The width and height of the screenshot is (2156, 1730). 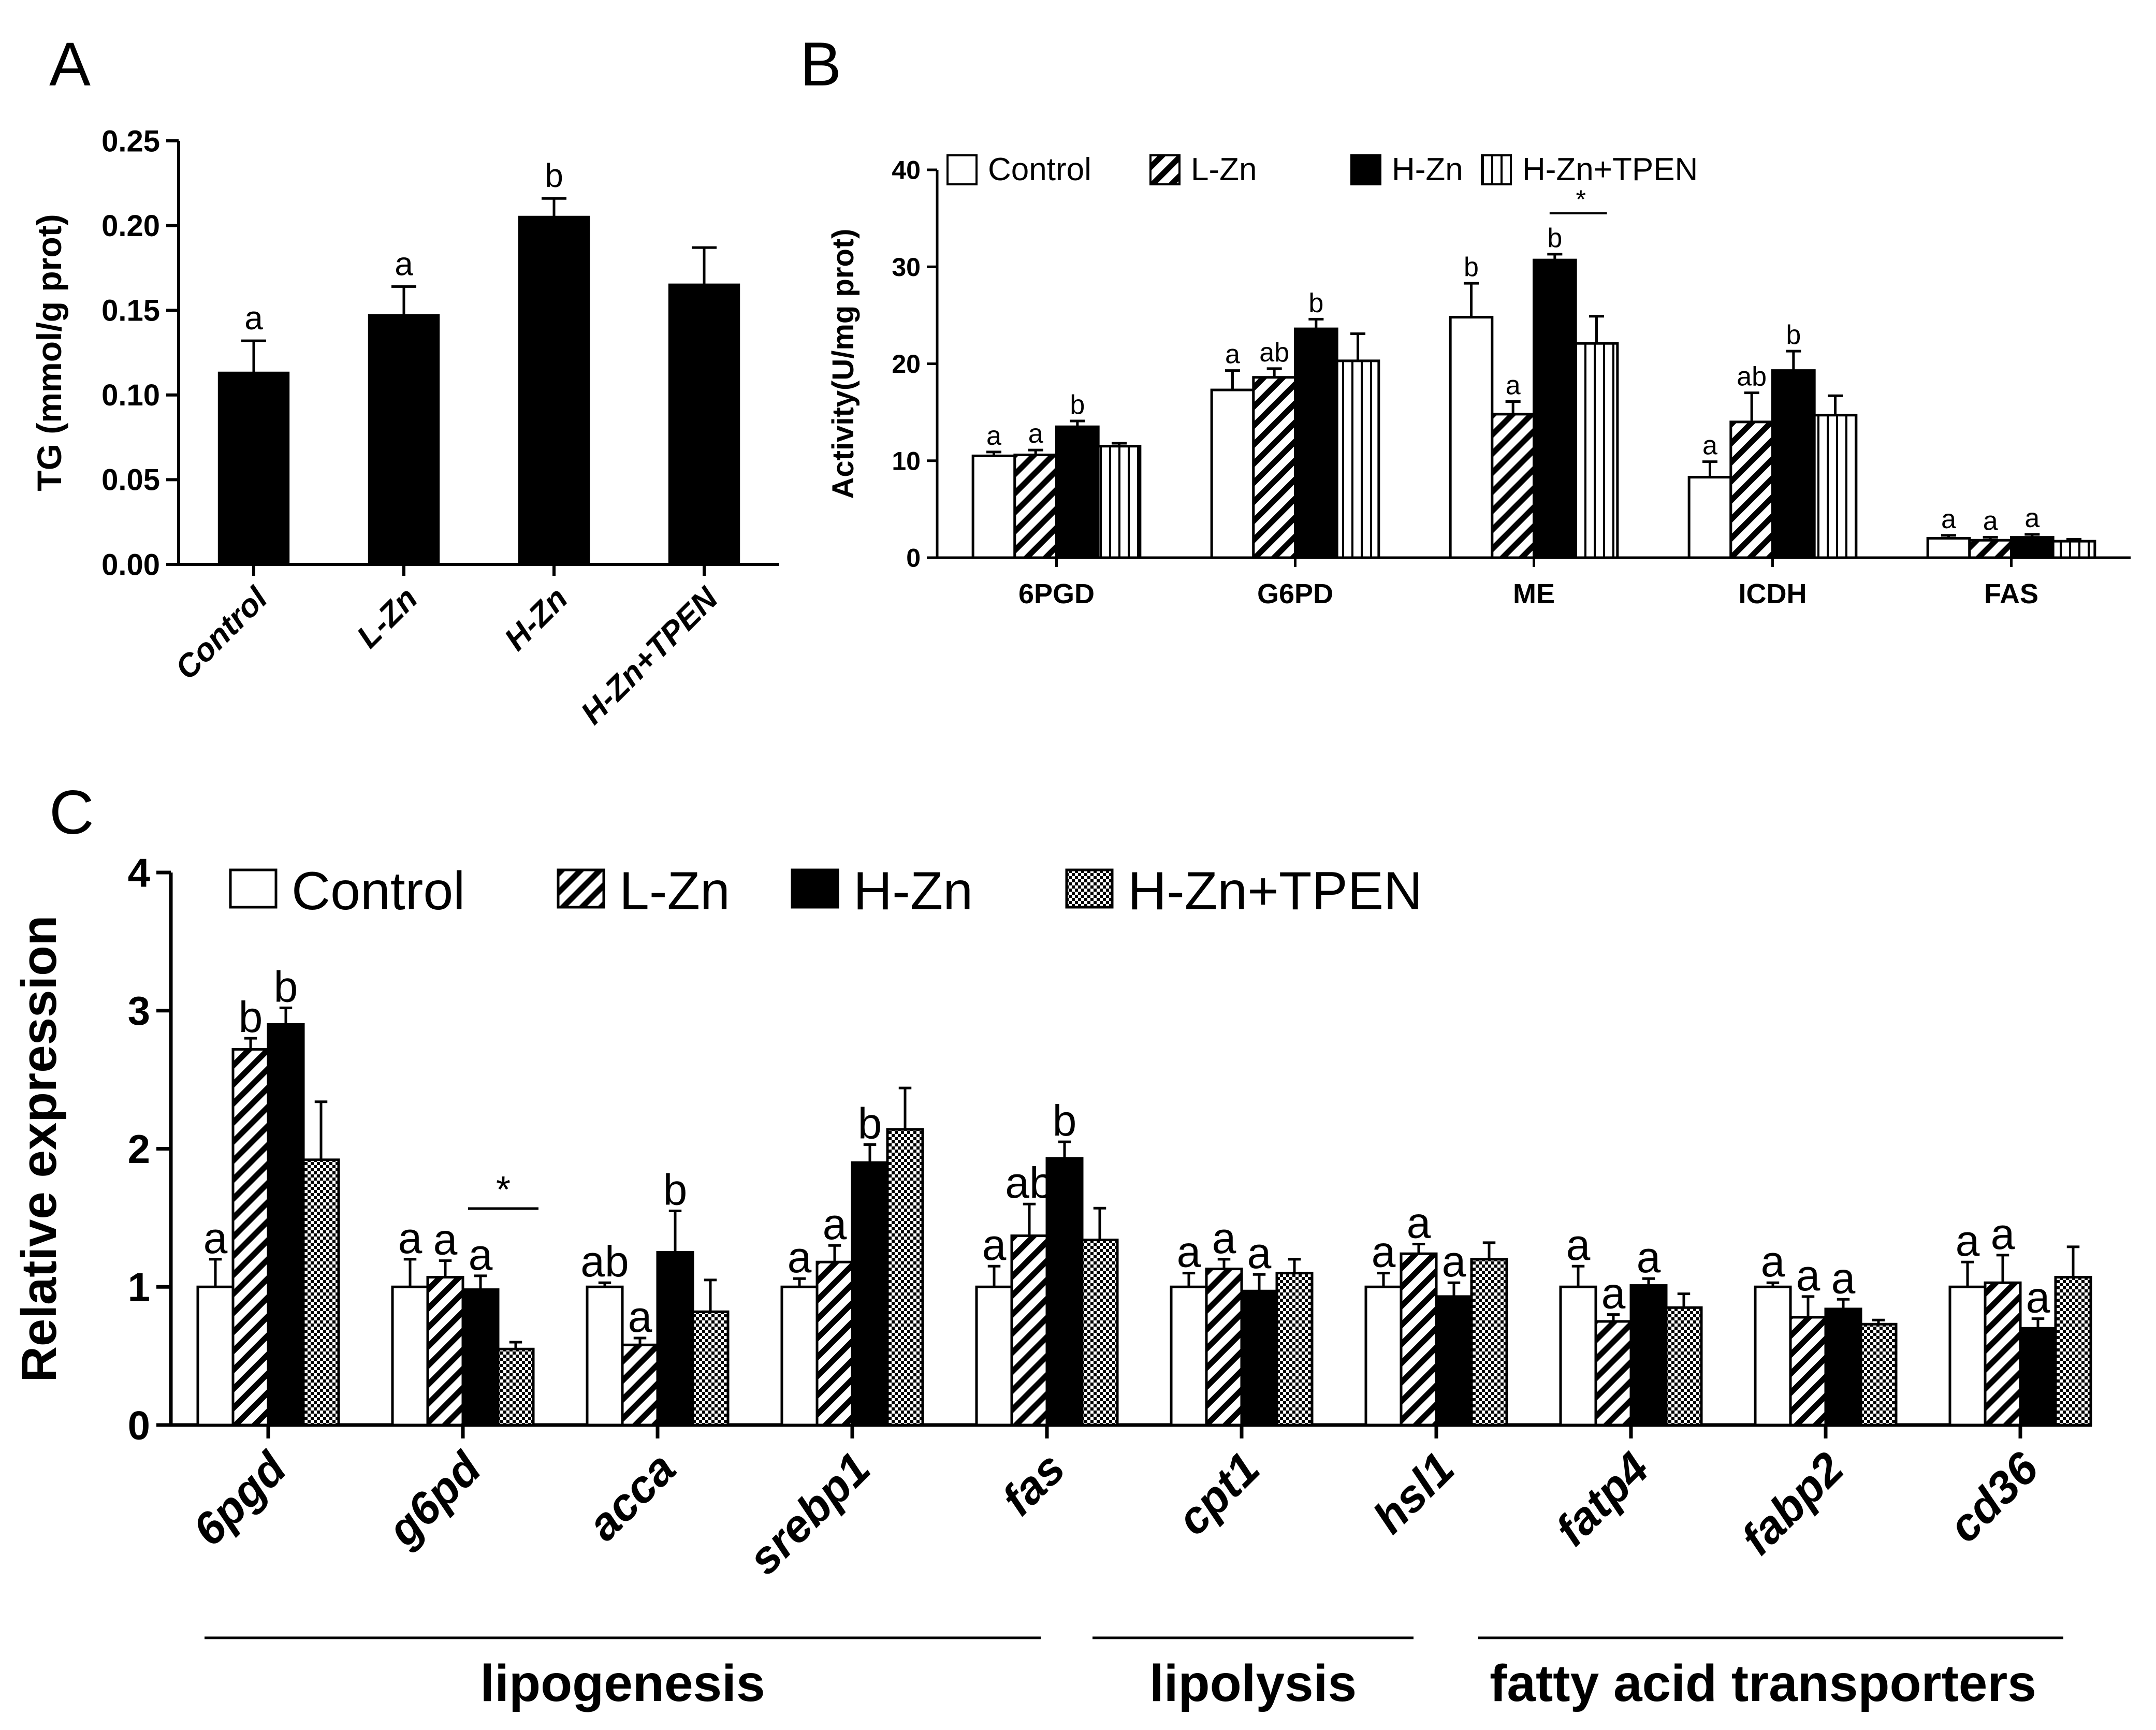 What do you see at coordinates (800, 1356) in the screenshot?
I see `bar-srebp1-control` at bounding box center [800, 1356].